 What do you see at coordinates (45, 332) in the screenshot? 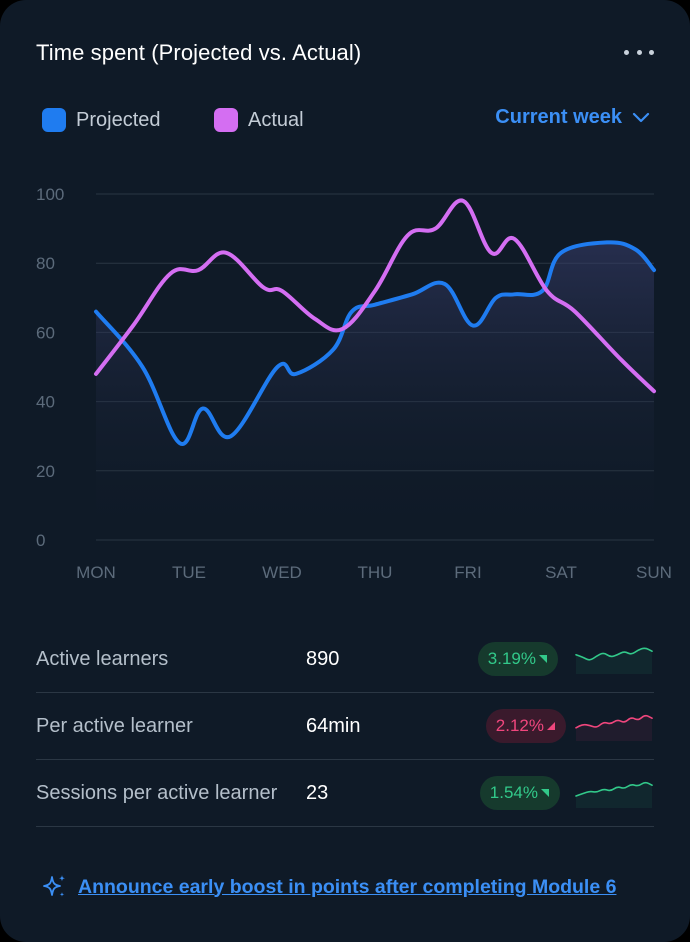
I see `y-tick-label: 60` at bounding box center [45, 332].